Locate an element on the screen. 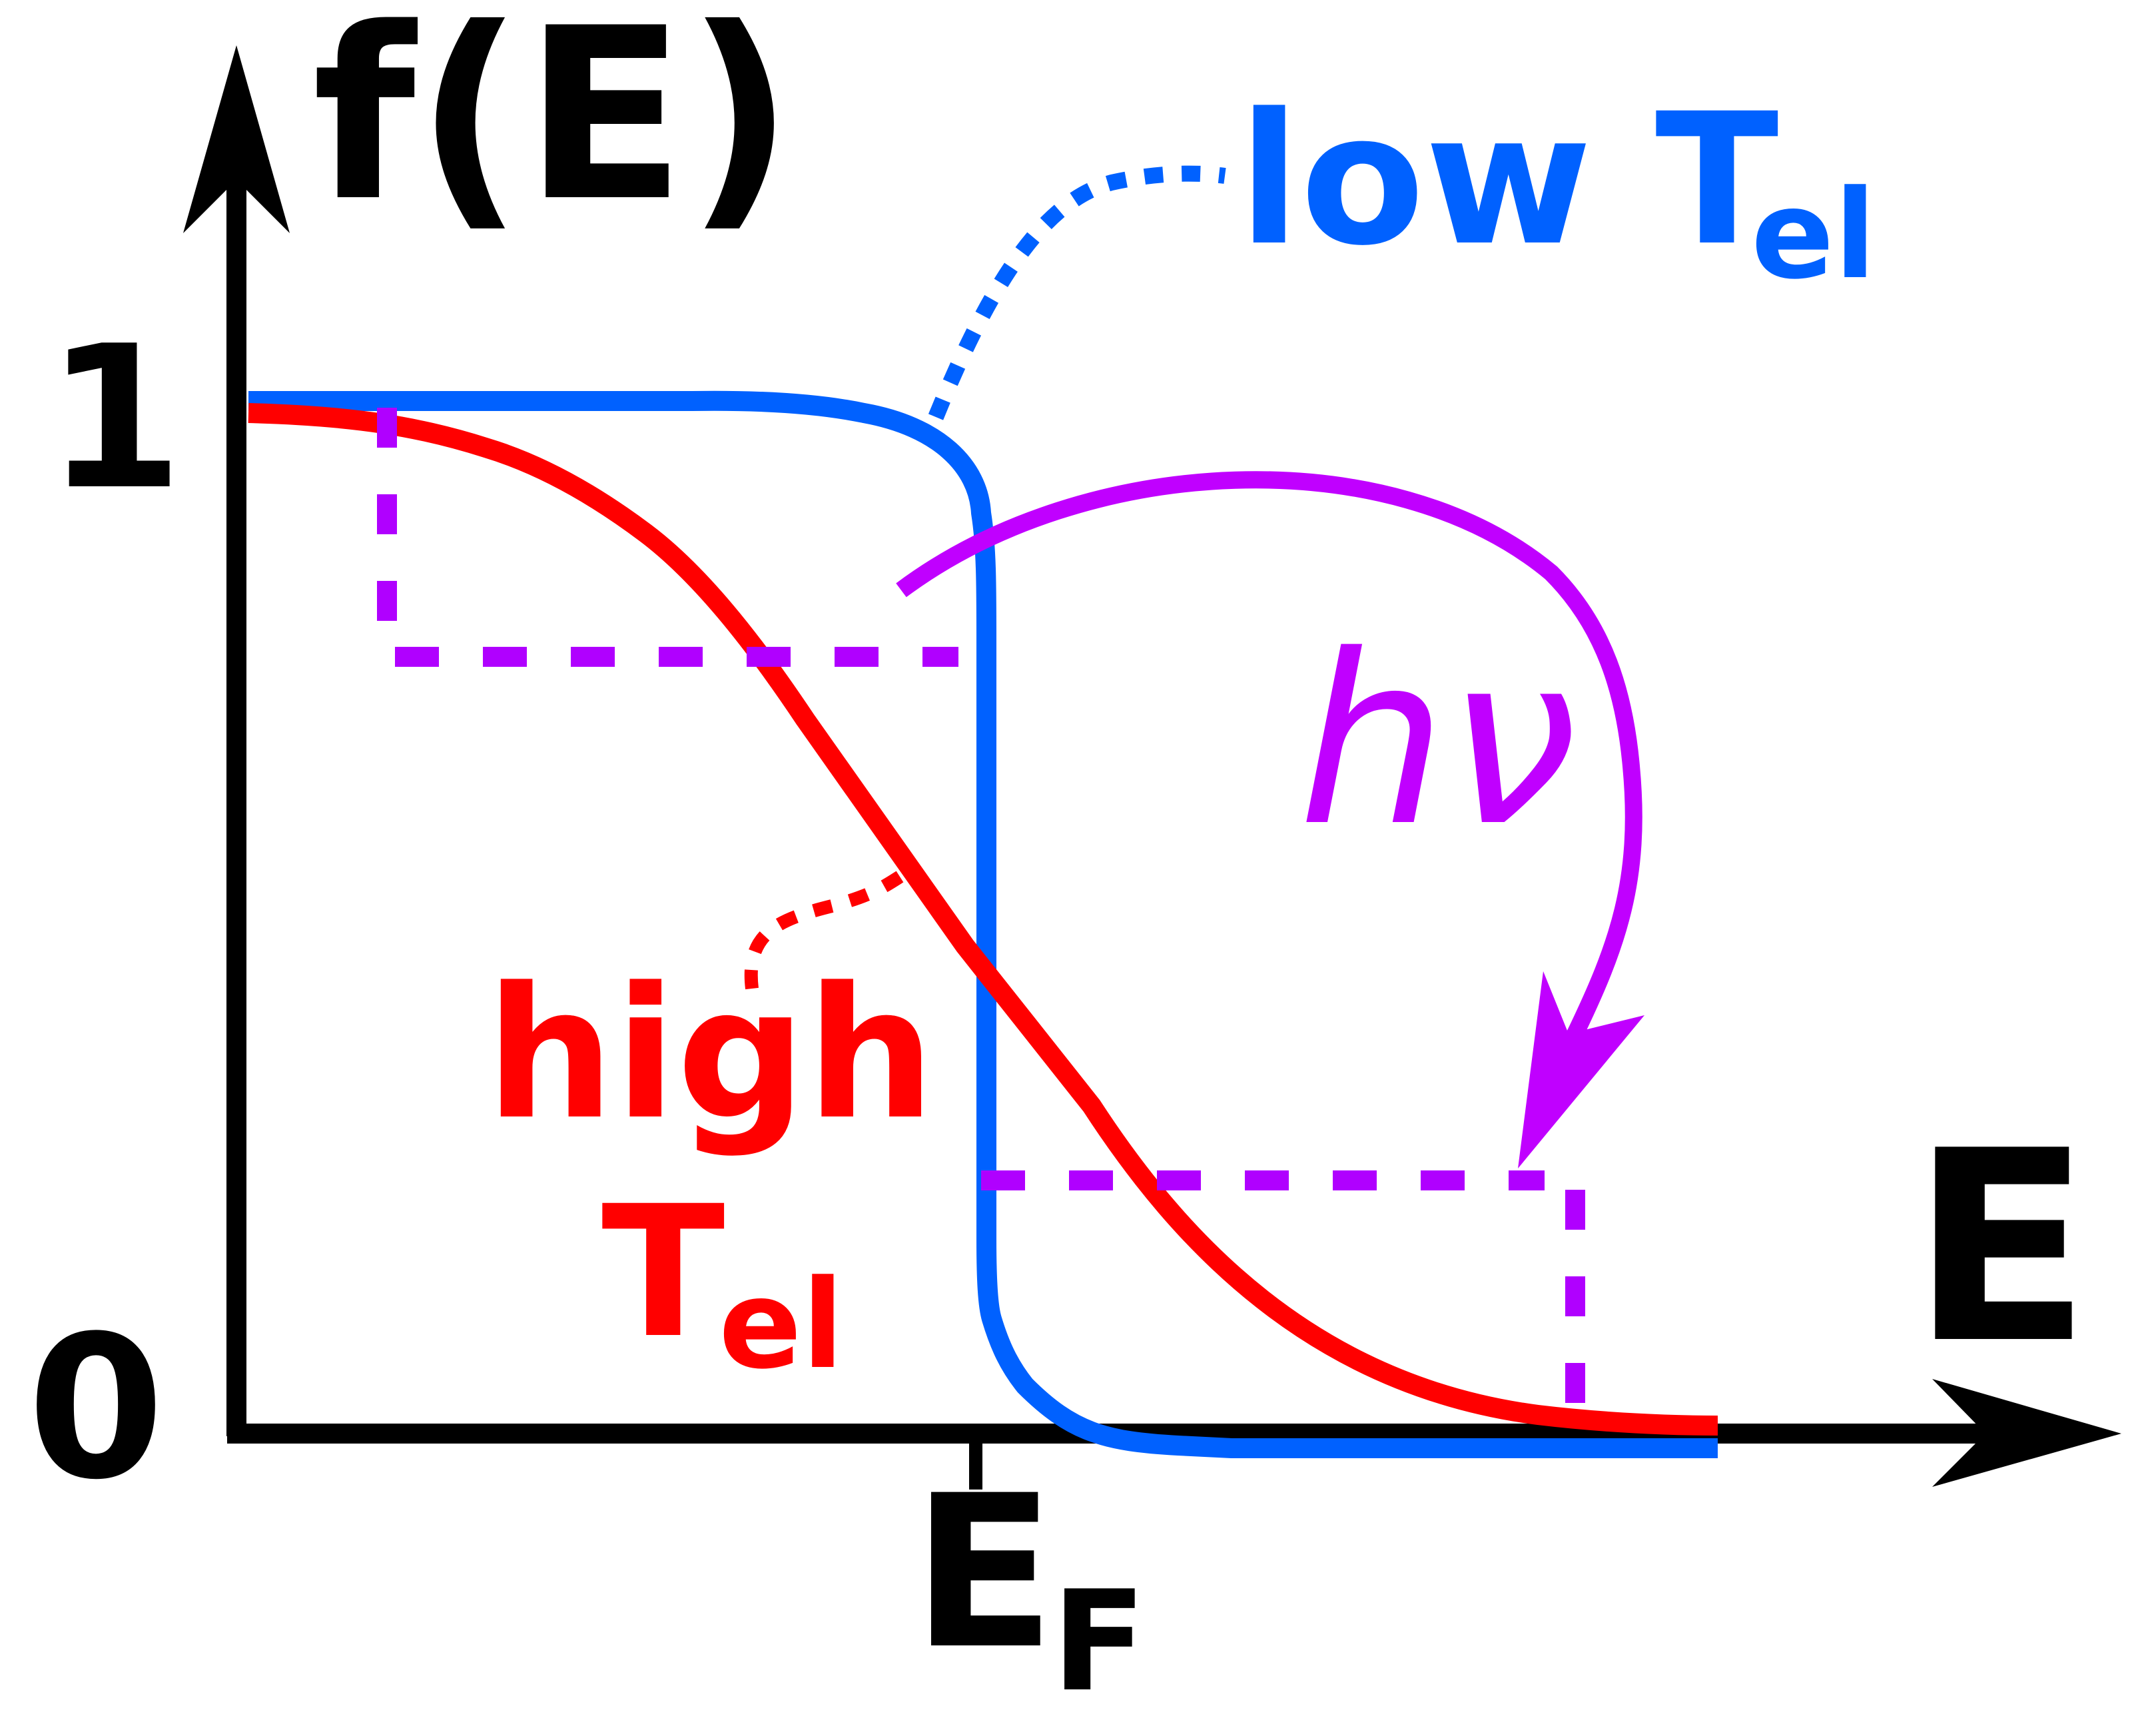 This screenshot has height=1736, width=2154. high-temperature-leader is located at coordinates (824, 930).